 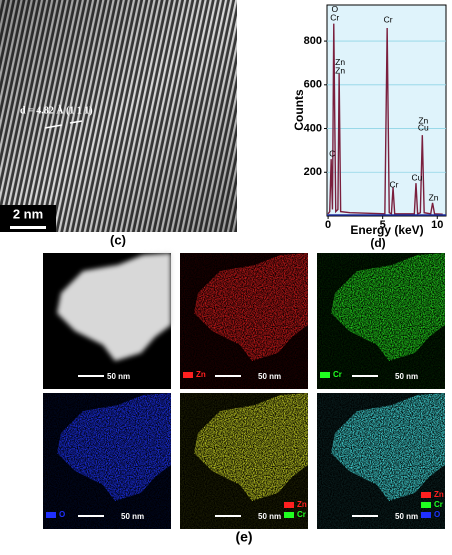 I want to click on element-map: 50 nm Cr, so click(x=381, y=321).